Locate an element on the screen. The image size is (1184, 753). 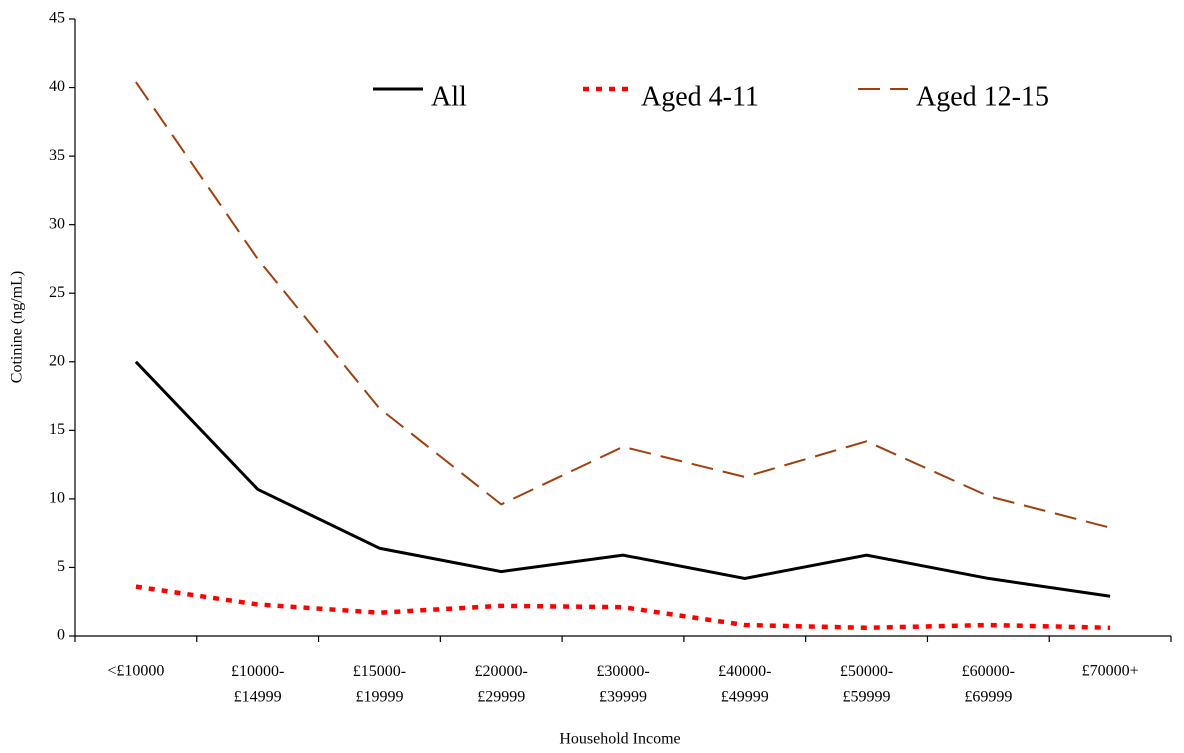
y-tick-label: 40 is located at coordinates (57, 86).